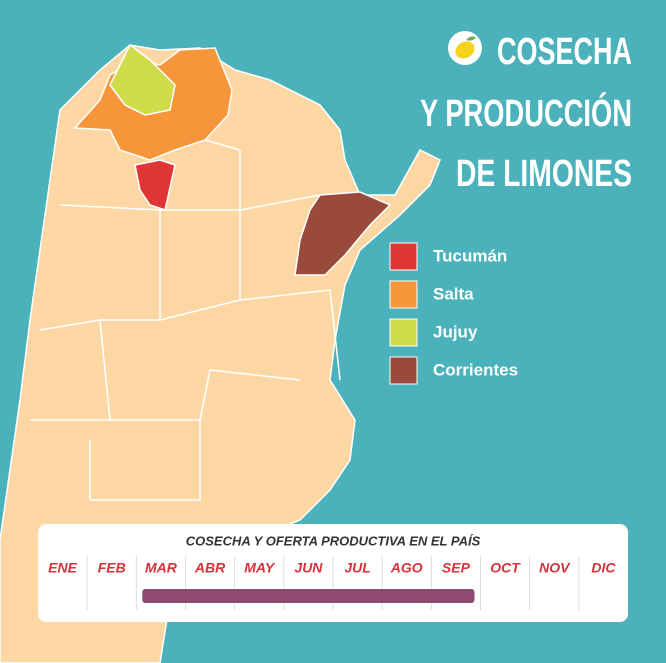 The image size is (666, 663). What do you see at coordinates (603, 568) in the screenshot?
I see `month-label: DIC` at bounding box center [603, 568].